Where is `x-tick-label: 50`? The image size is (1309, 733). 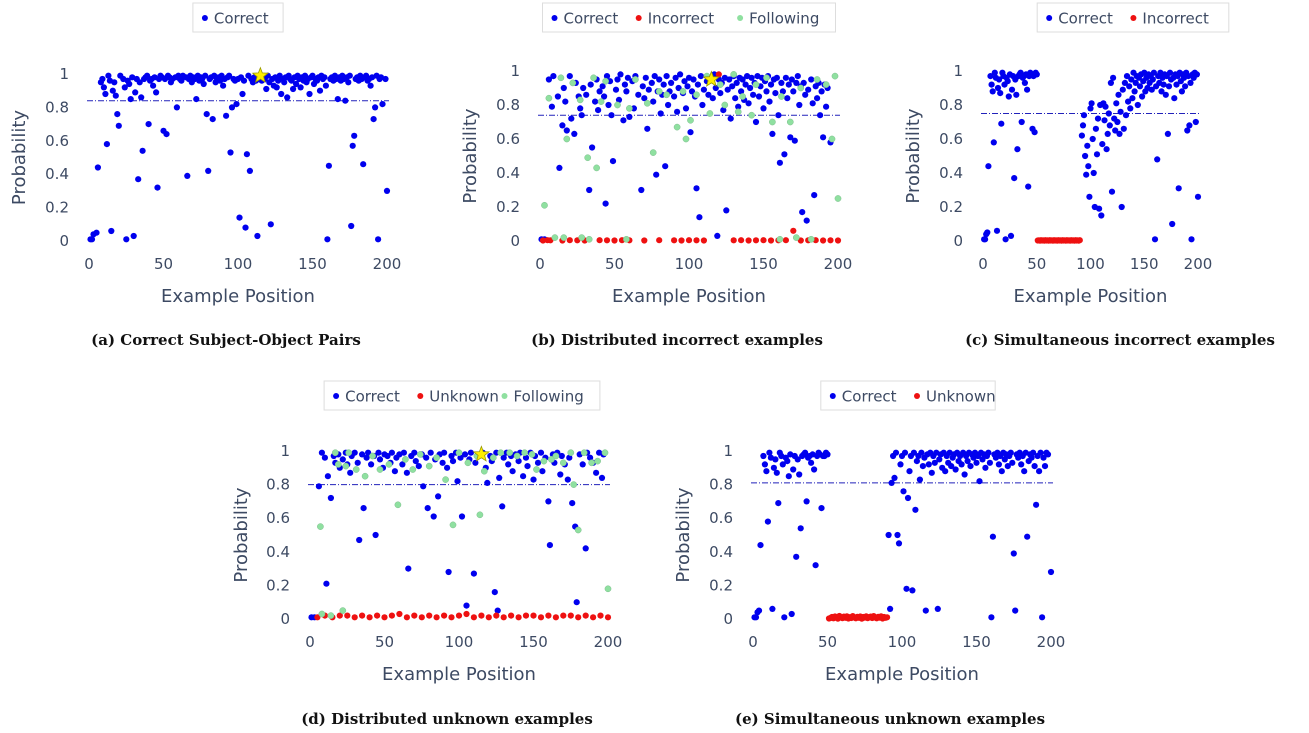 x-tick-label: 50 is located at coordinates (1036, 264).